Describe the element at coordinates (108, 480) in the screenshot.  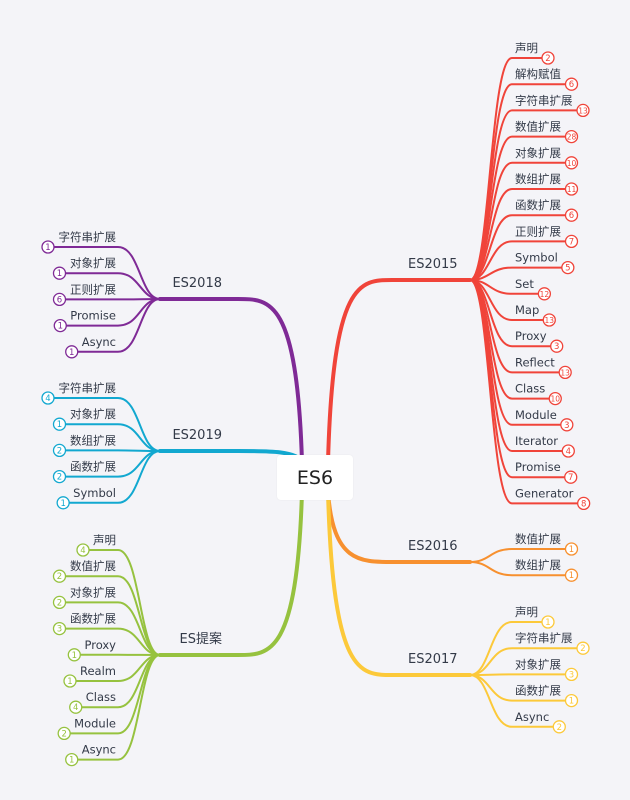
I see `leaf-node: Symbol 1` at that location.